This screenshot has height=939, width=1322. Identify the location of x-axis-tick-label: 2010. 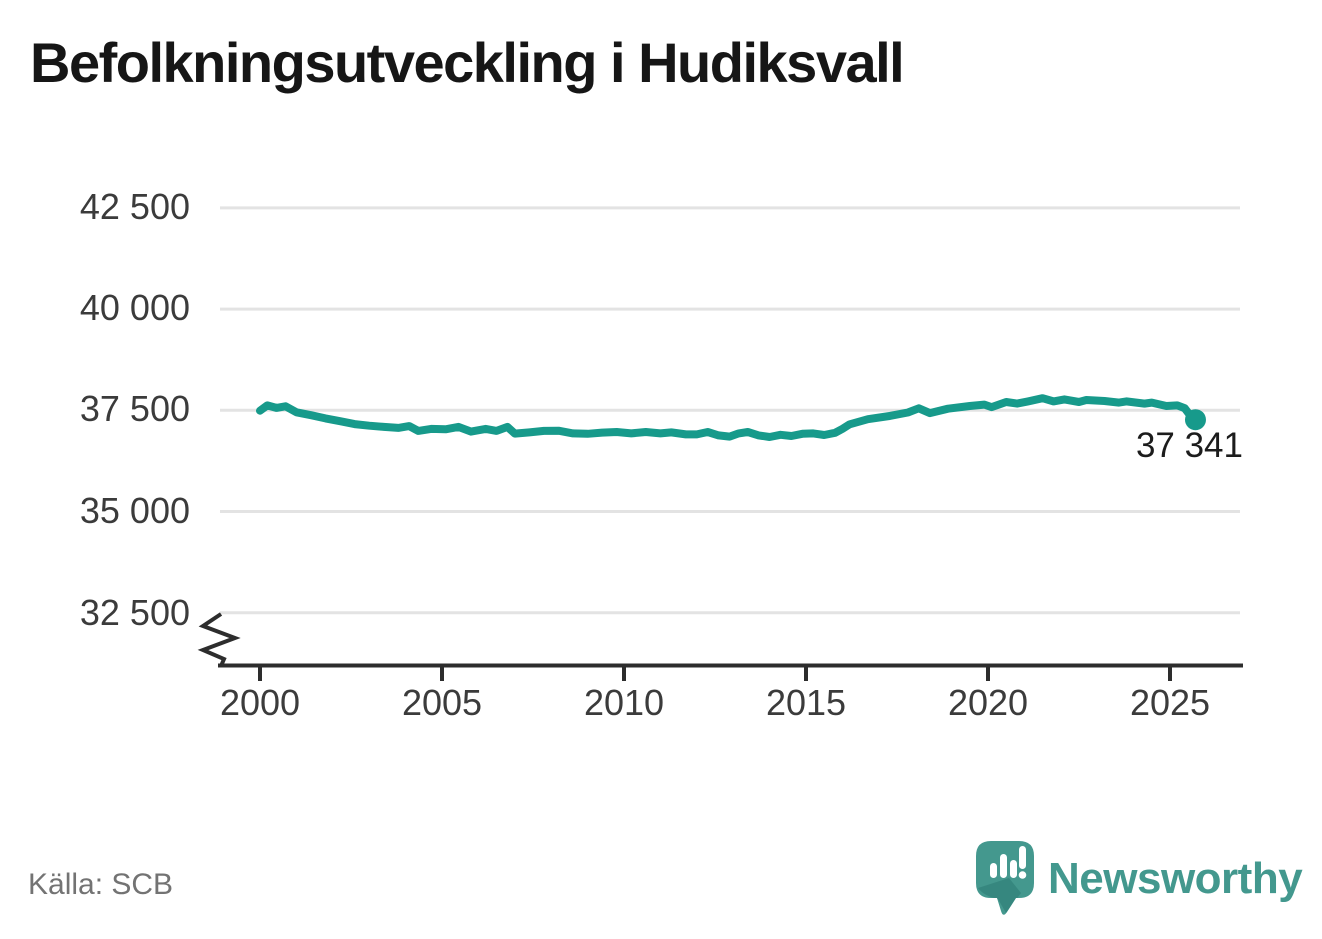
(624, 702).